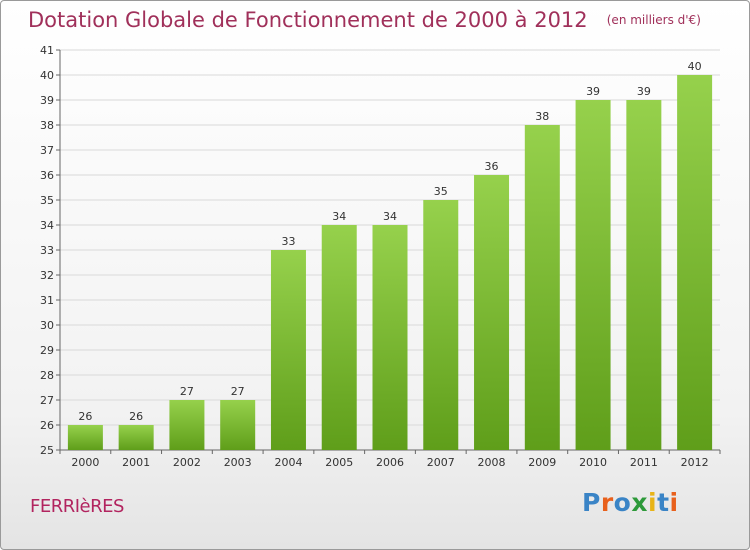 This screenshot has height=550, width=750. Describe the element at coordinates (339, 216) in the screenshot. I see `data-label-2005: 34` at that location.